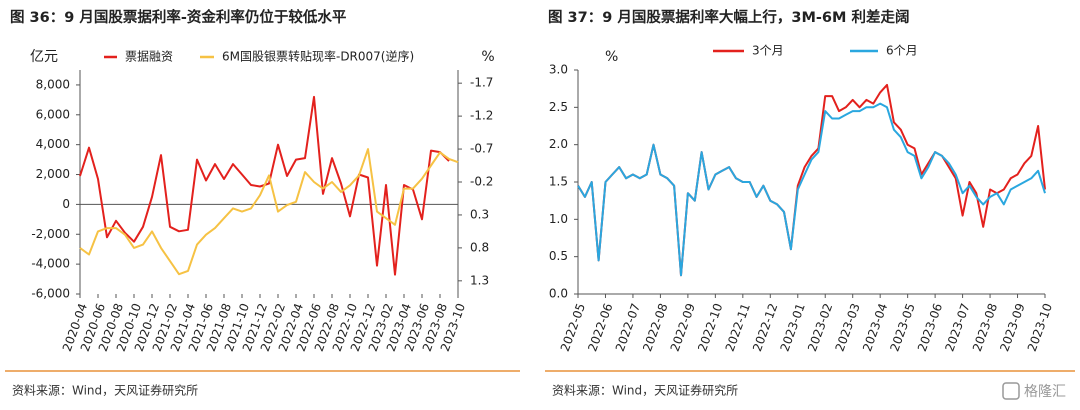 This screenshot has height=410, width=1080. What do you see at coordinates (1011, 391) in the screenshot?
I see `watermark-icon` at bounding box center [1011, 391].